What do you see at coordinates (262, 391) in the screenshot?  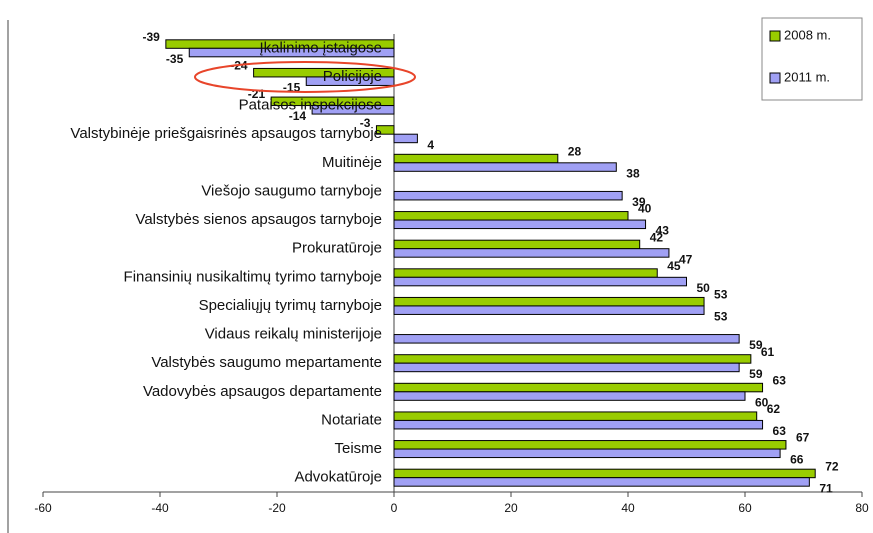 I see `category-label: Vadovybės apsaugos departamente` at bounding box center [262, 391].